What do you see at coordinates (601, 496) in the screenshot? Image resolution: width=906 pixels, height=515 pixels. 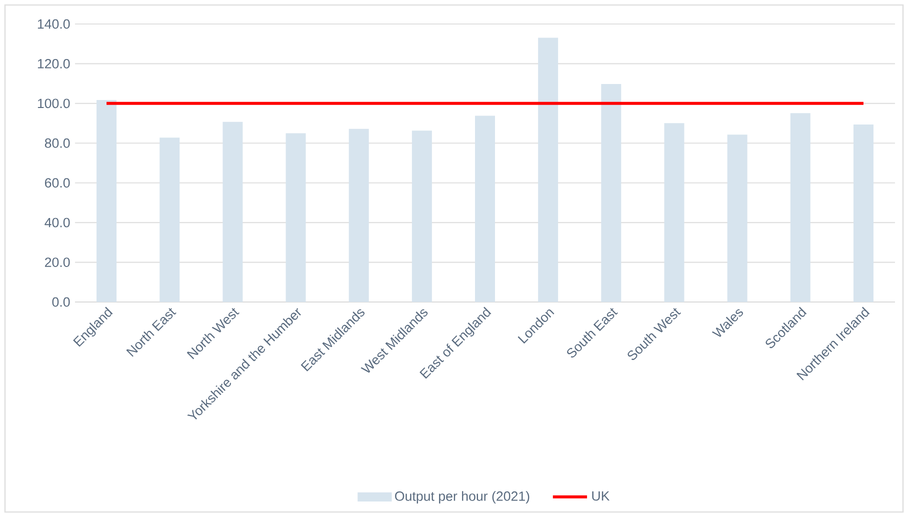 I see `legend-label: UK` at bounding box center [601, 496].